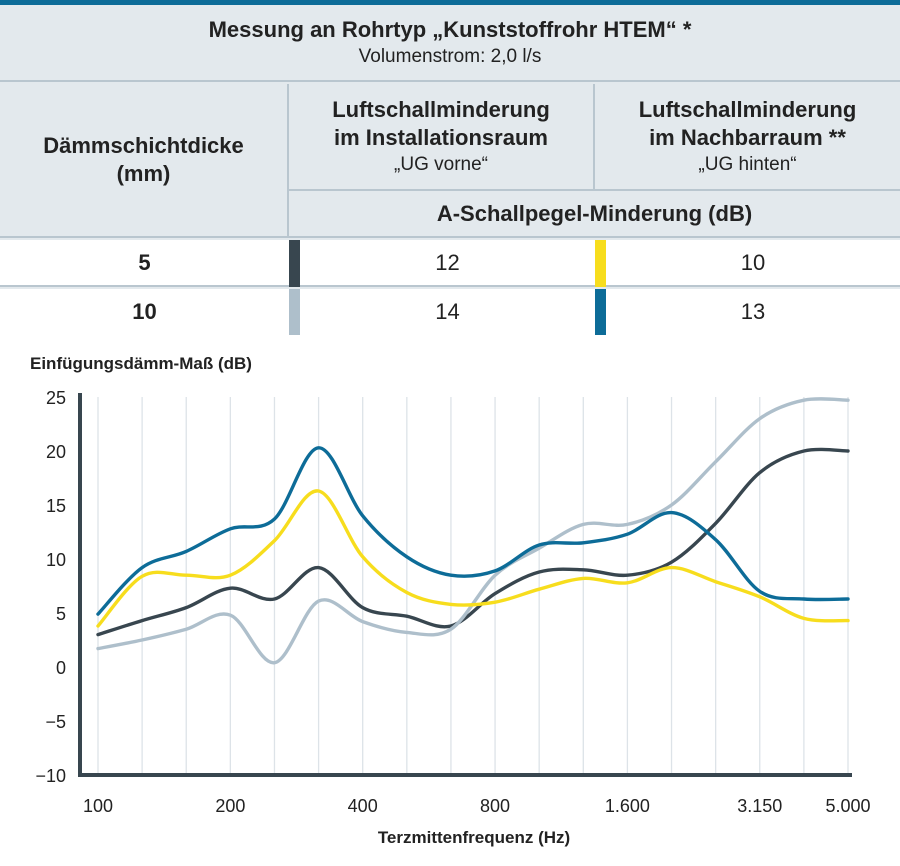 Image resolution: width=900 pixels, height=866 pixels. What do you see at coordinates (230, 806) in the screenshot?
I see `x-tick-label: 200` at bounding box center [230, 806].